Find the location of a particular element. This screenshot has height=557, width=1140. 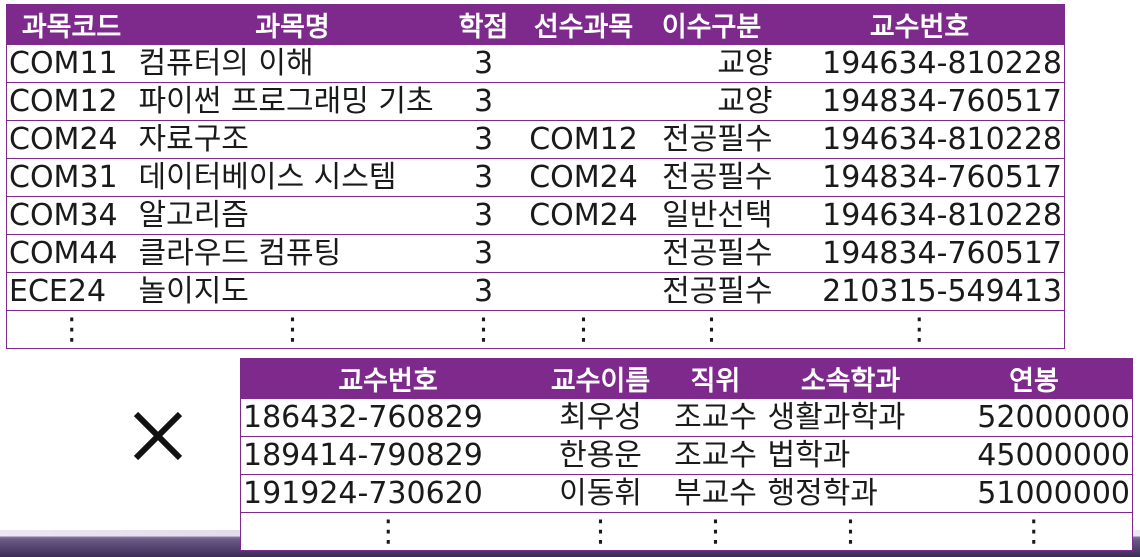

cell-course-code: COM24 is located at coordinates (71, 139).